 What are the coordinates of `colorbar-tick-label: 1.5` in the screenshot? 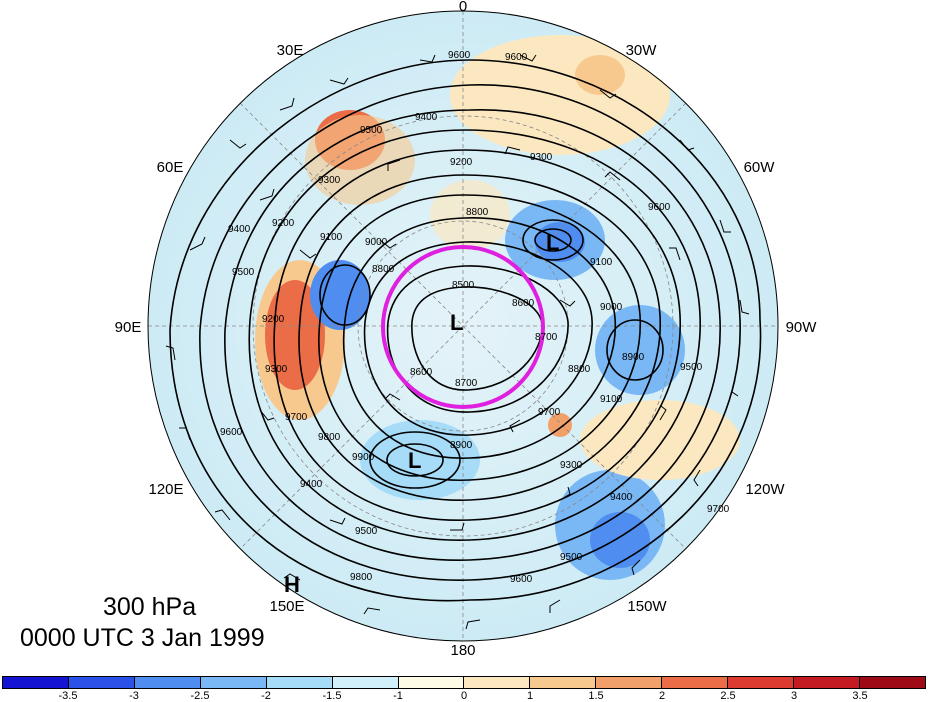 It's located at (596, 696).